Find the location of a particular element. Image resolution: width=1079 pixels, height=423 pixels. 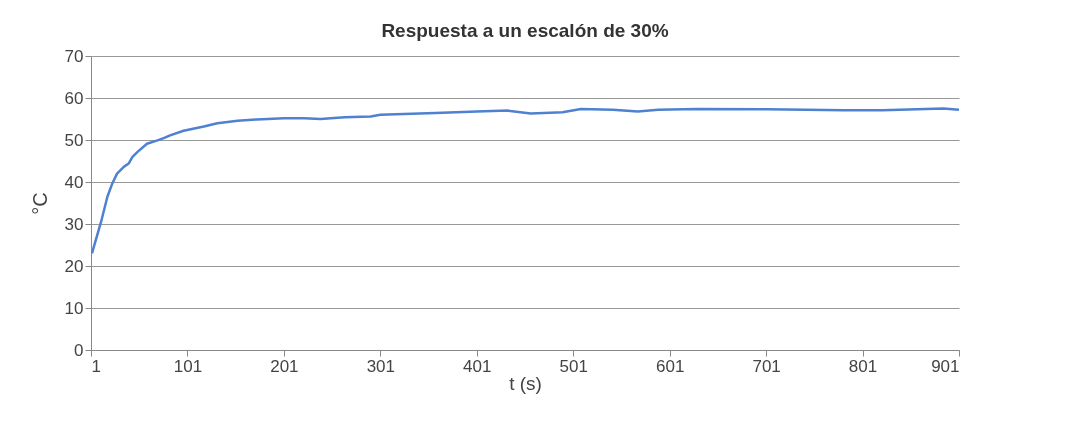

x-tick-label: 601 is located at coordinates (670, 366).